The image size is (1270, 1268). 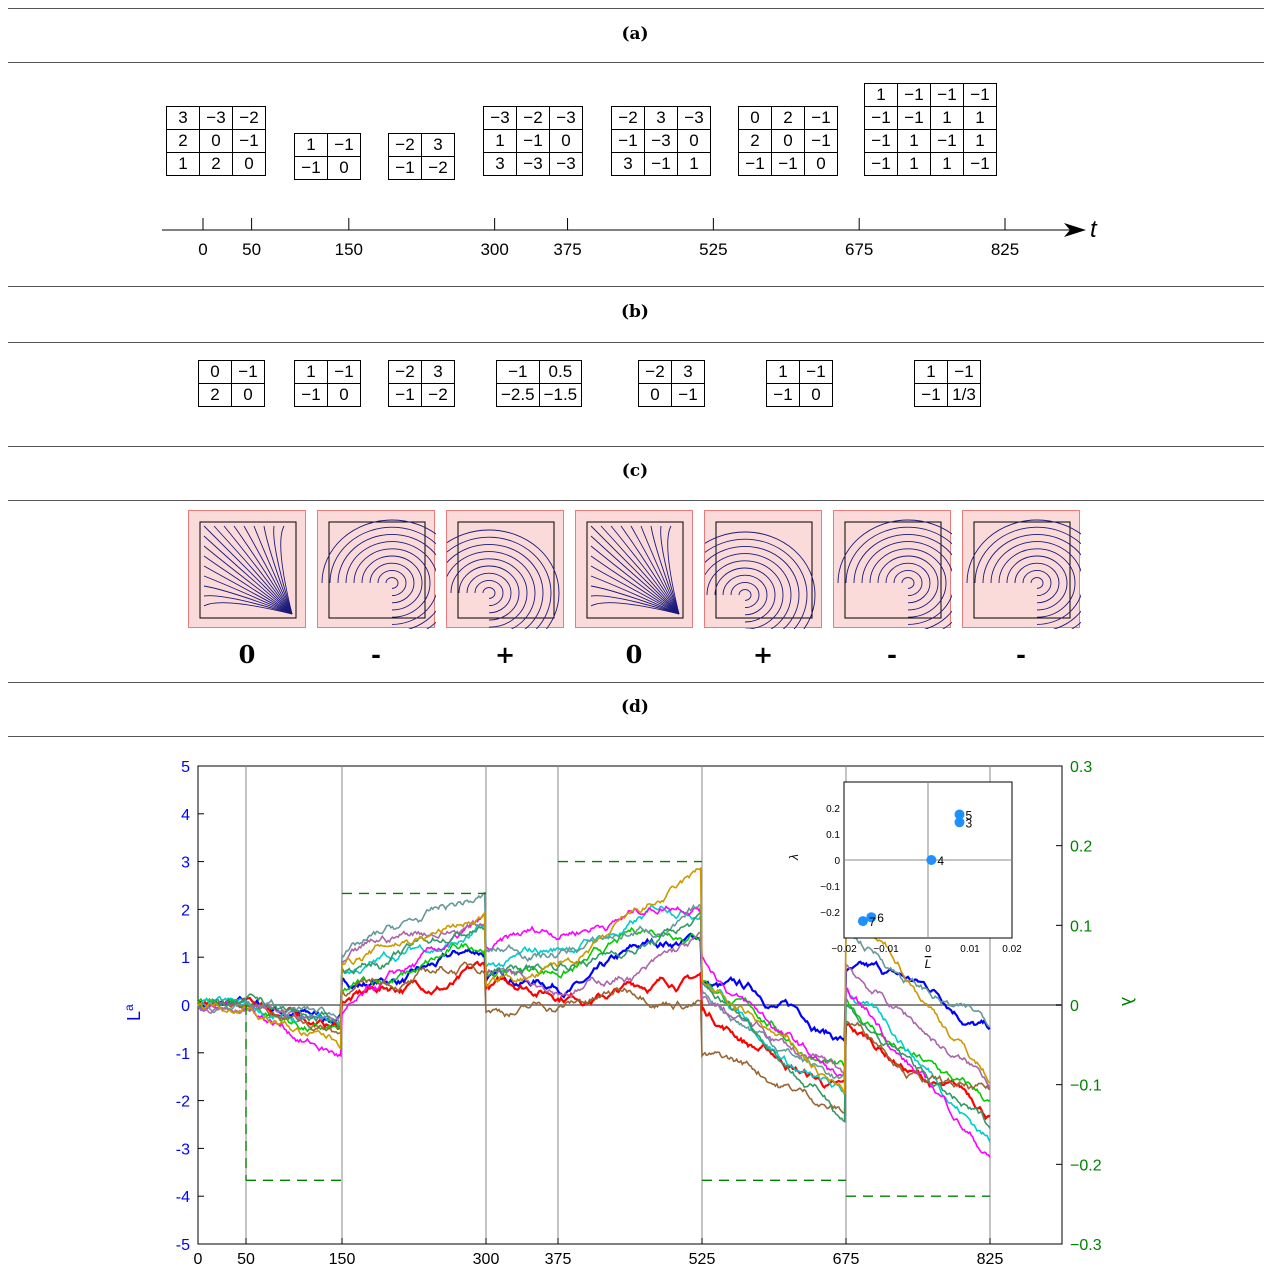 What do you see at coordinates (940, 861) in the screenshot?
I see `inset-point-label: 4` at bounding box center [940, 861].